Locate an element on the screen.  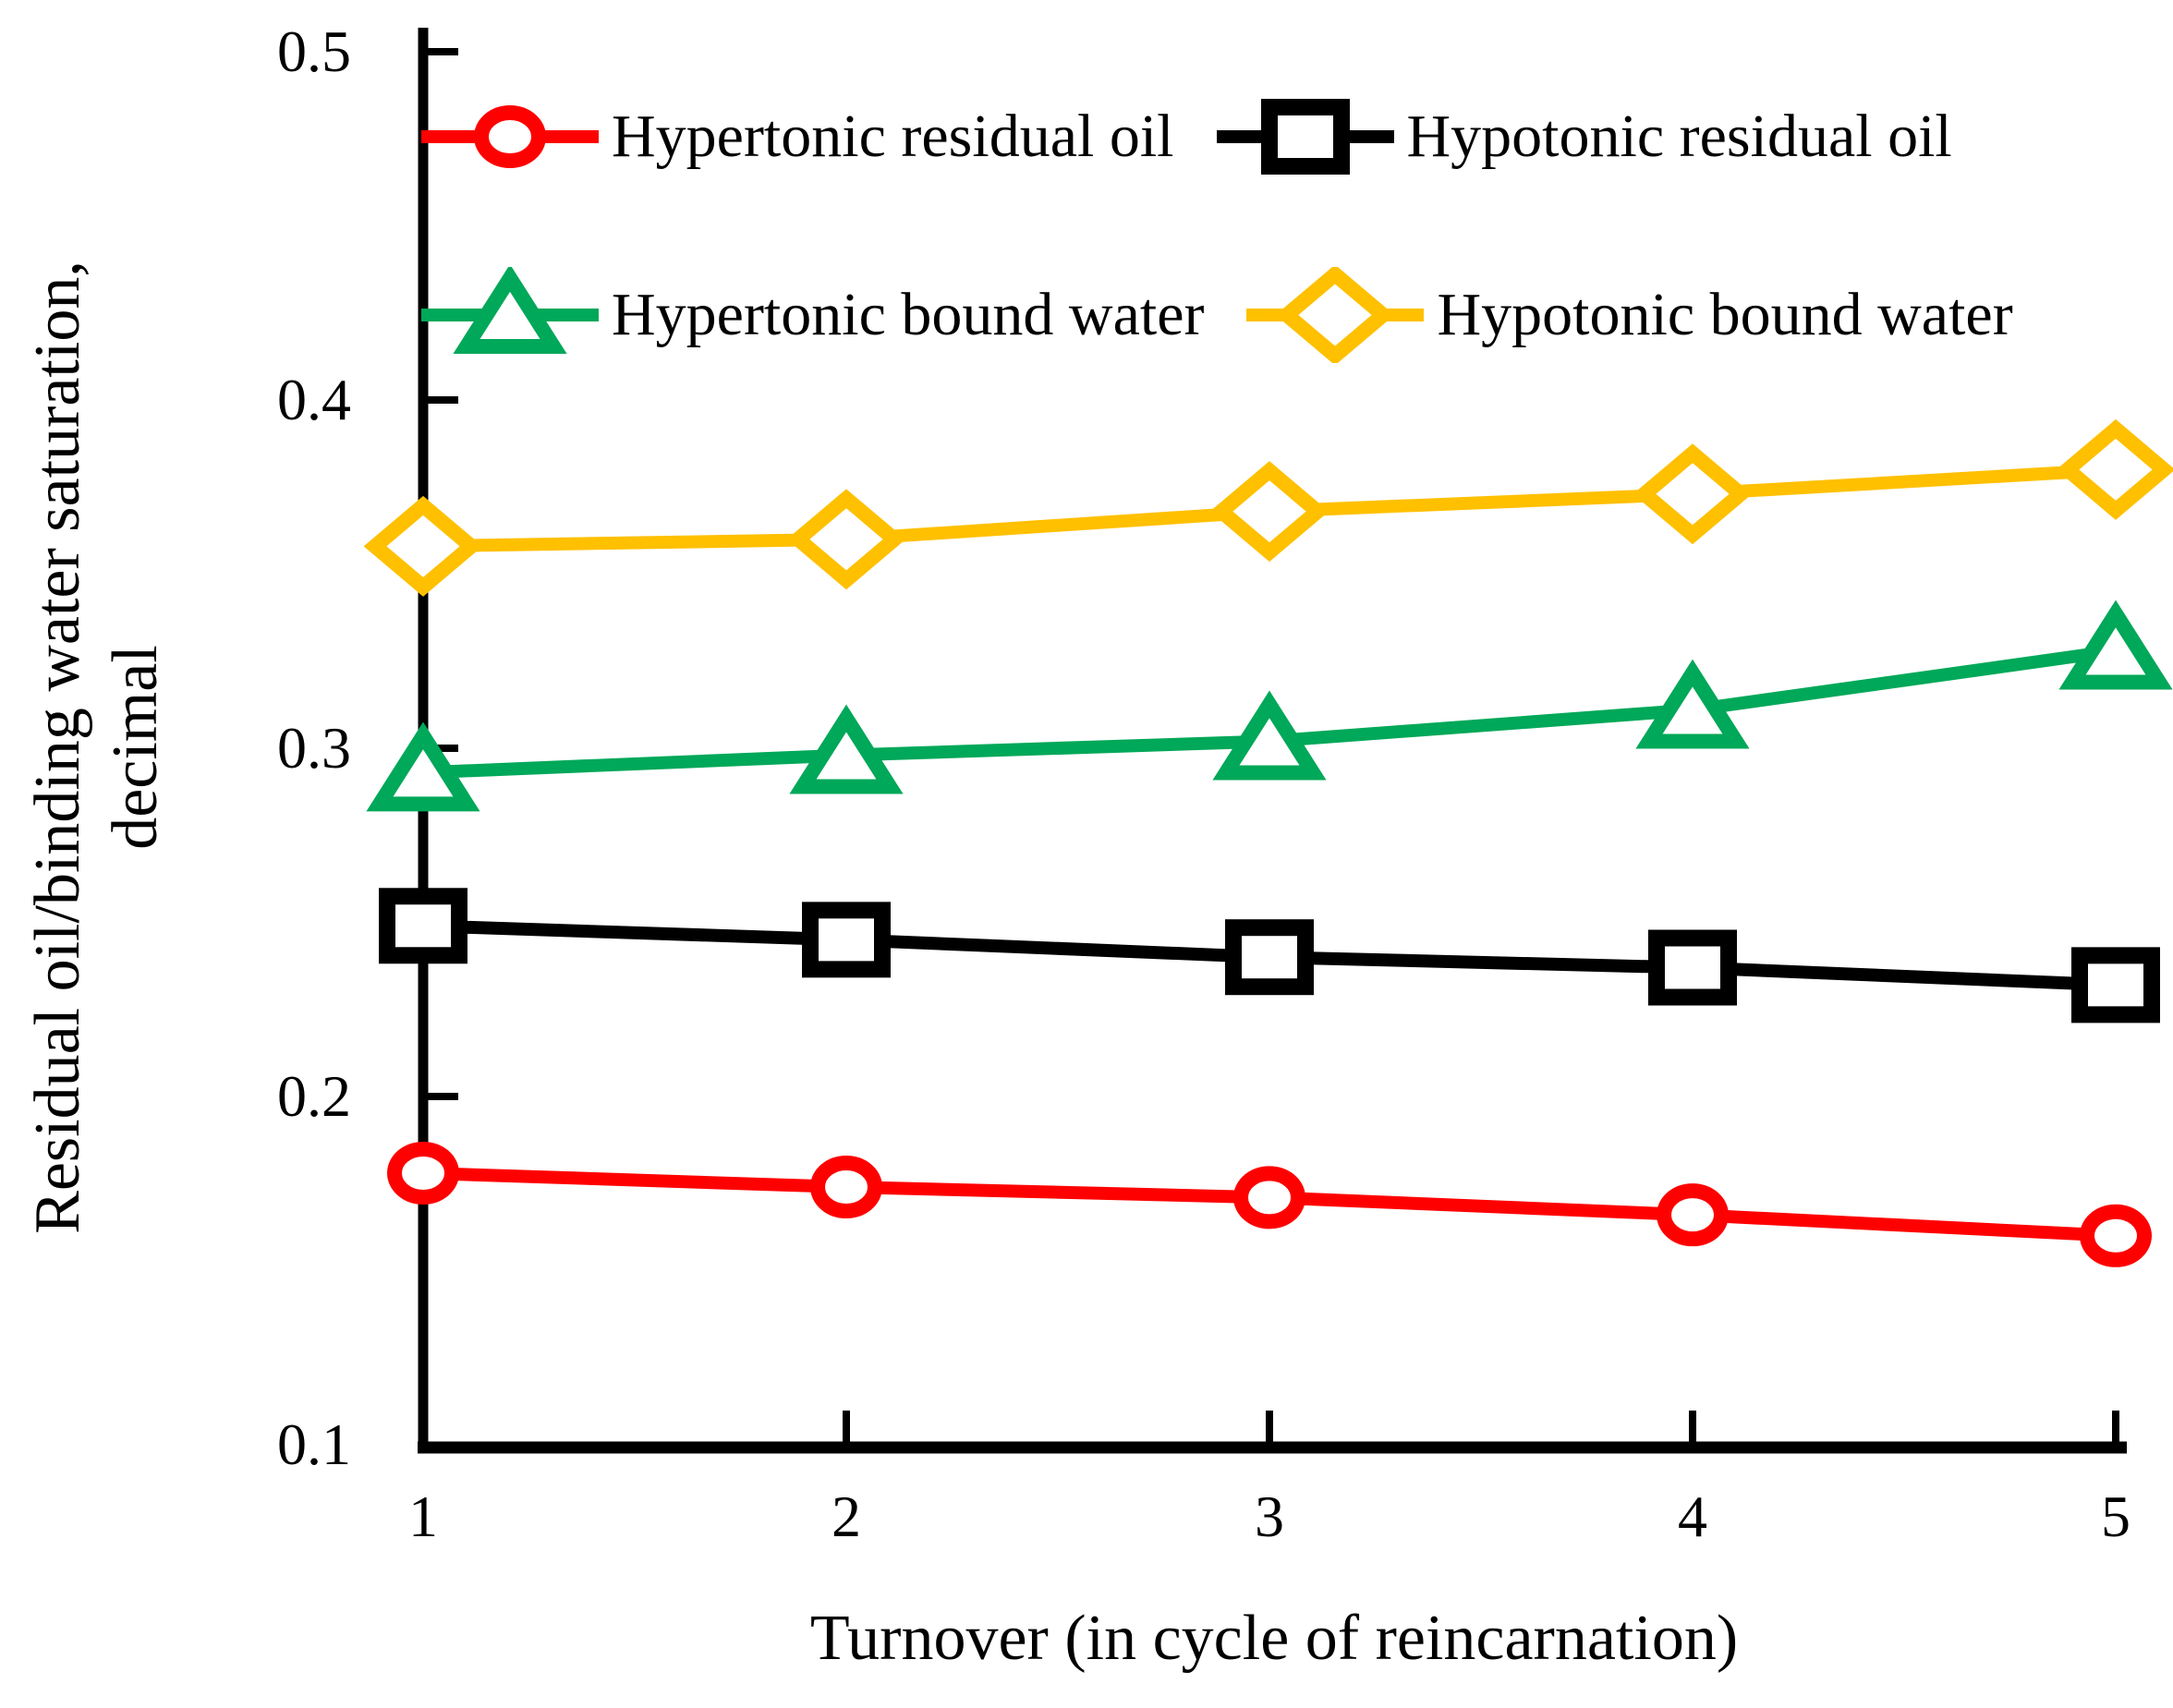
legend-marker-circle-icon is located at coordinates (510, 136).